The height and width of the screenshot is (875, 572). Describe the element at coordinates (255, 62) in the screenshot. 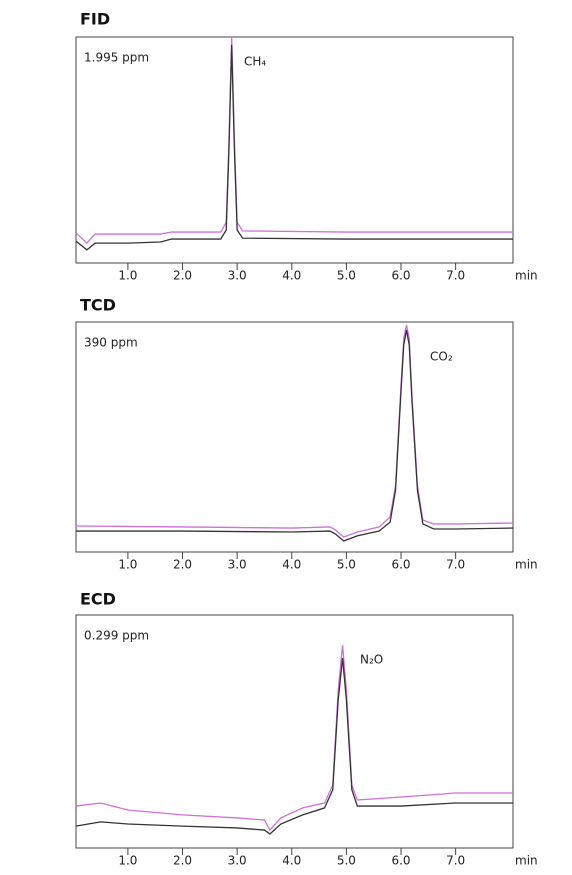

I see `peak-label: CH₄` at that location.